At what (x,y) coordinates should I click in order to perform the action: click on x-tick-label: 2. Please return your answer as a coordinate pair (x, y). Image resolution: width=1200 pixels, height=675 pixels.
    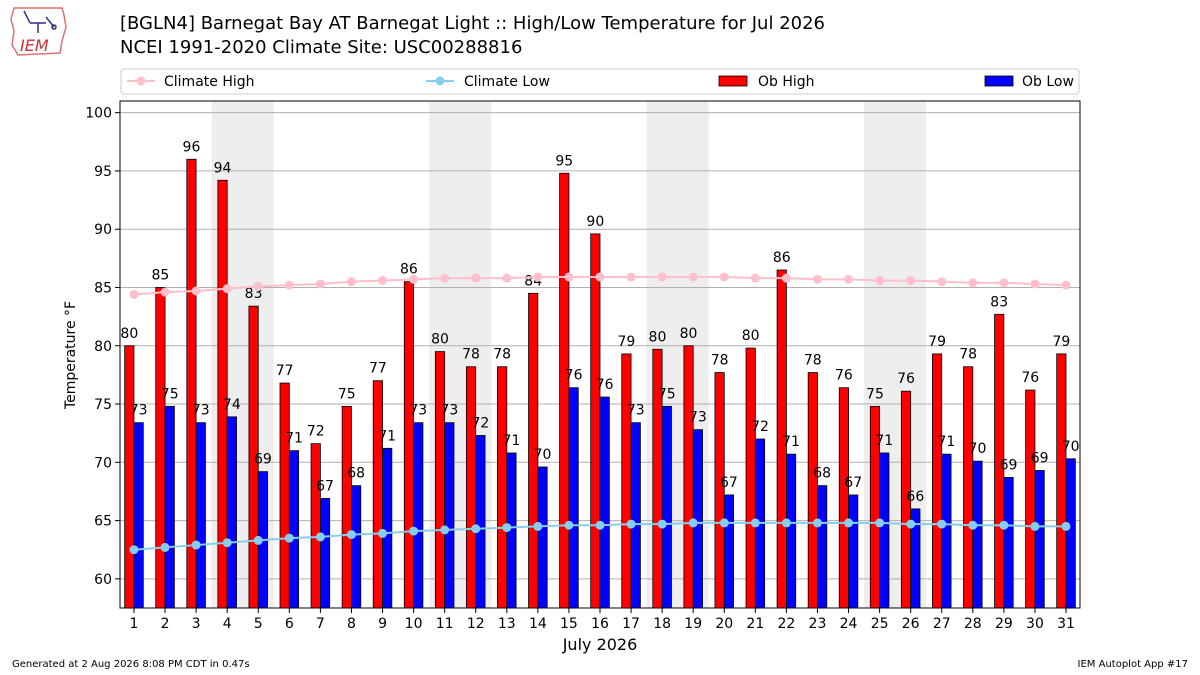
    Looking at the image, I should click on (165, 624).